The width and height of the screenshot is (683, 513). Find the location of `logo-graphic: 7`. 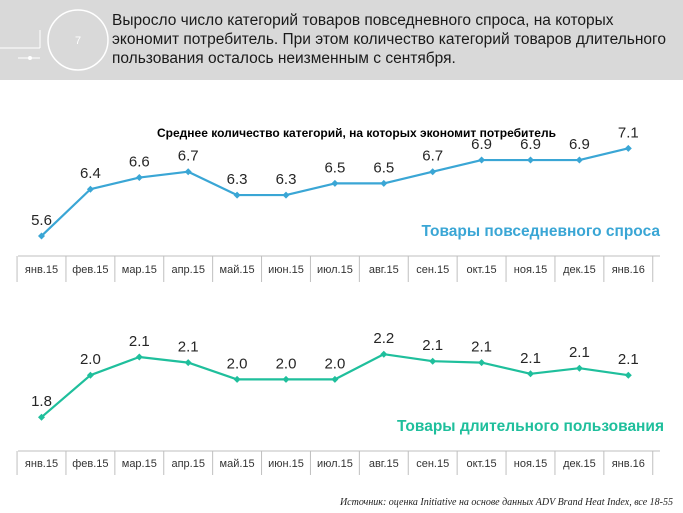

logo-graphic: 7 is located at coordinates (54, 40).